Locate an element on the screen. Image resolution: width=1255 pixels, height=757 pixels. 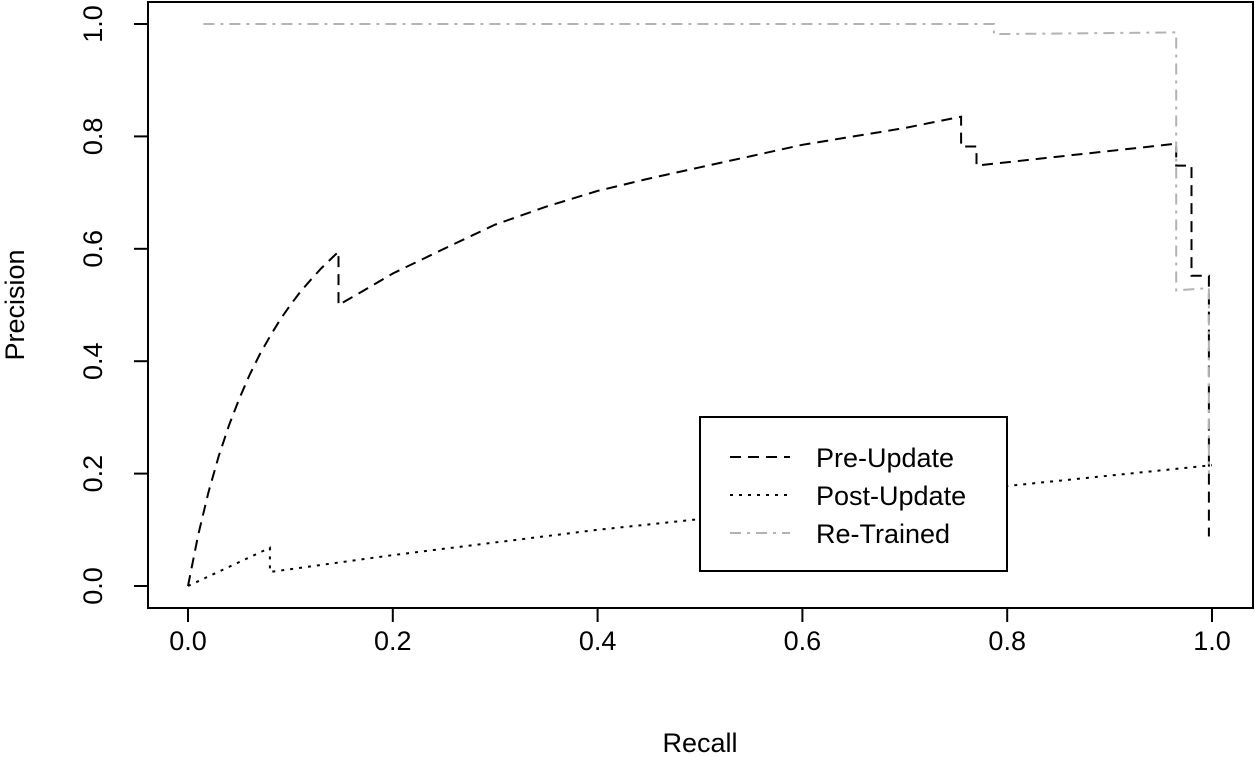
x-axis-label: Recall is located at coordinates (699, 742).